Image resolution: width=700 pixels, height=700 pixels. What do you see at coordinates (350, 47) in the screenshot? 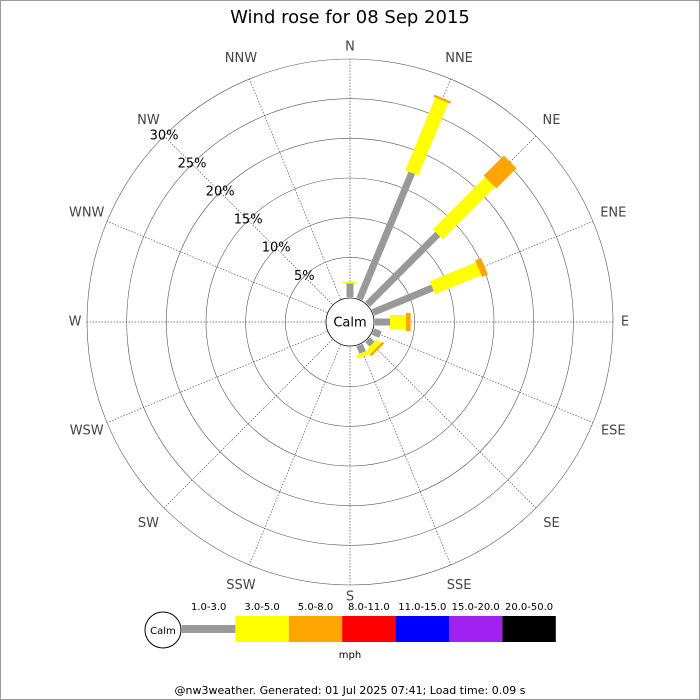
I see `direction-label: N` at bounding box center [350, 47].